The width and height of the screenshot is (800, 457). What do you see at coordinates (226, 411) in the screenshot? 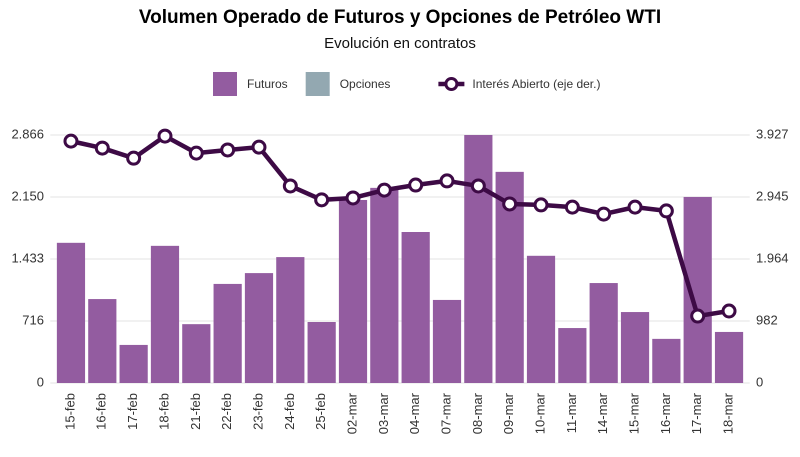
I see `x-tick-label: 22-feb` at bounding box center [226, 411].